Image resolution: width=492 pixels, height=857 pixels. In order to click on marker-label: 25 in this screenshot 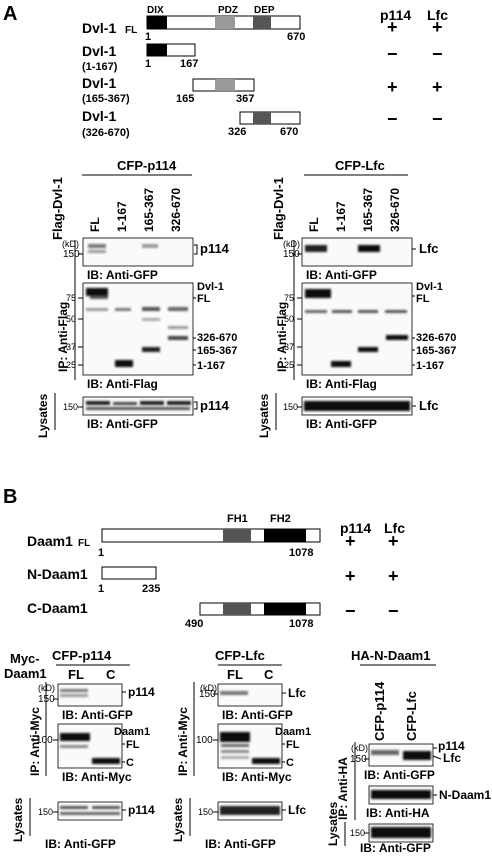, I will do `click(289, 365)`.